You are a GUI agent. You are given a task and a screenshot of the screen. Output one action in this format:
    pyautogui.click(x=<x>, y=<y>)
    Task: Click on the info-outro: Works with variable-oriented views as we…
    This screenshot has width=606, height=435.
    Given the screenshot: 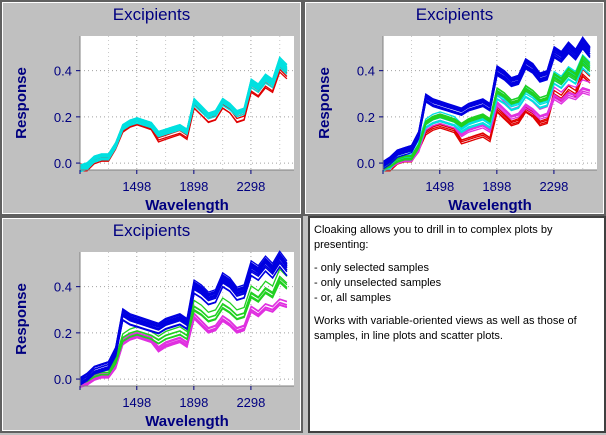 What is the action you would take?
    pyautogui.click(x=445, y=328)
    